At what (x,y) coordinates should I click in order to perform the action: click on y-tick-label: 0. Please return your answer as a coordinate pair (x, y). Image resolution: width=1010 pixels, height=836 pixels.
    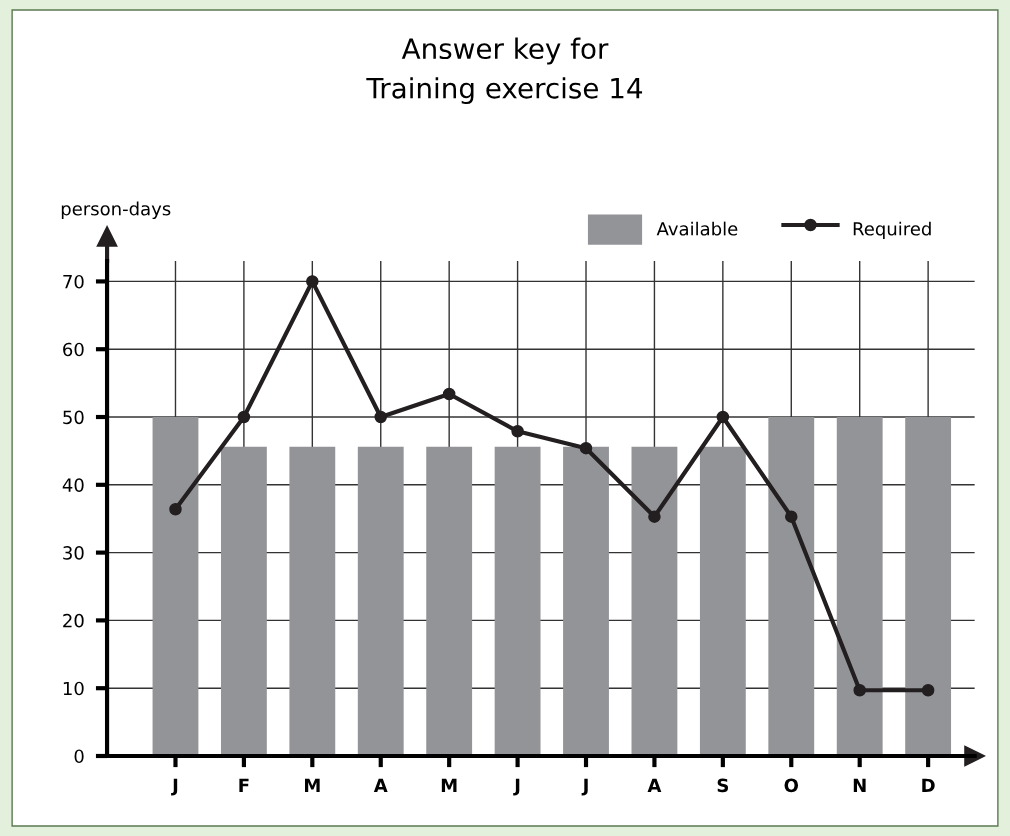
    Looking at the image, I should click on (79, 756).